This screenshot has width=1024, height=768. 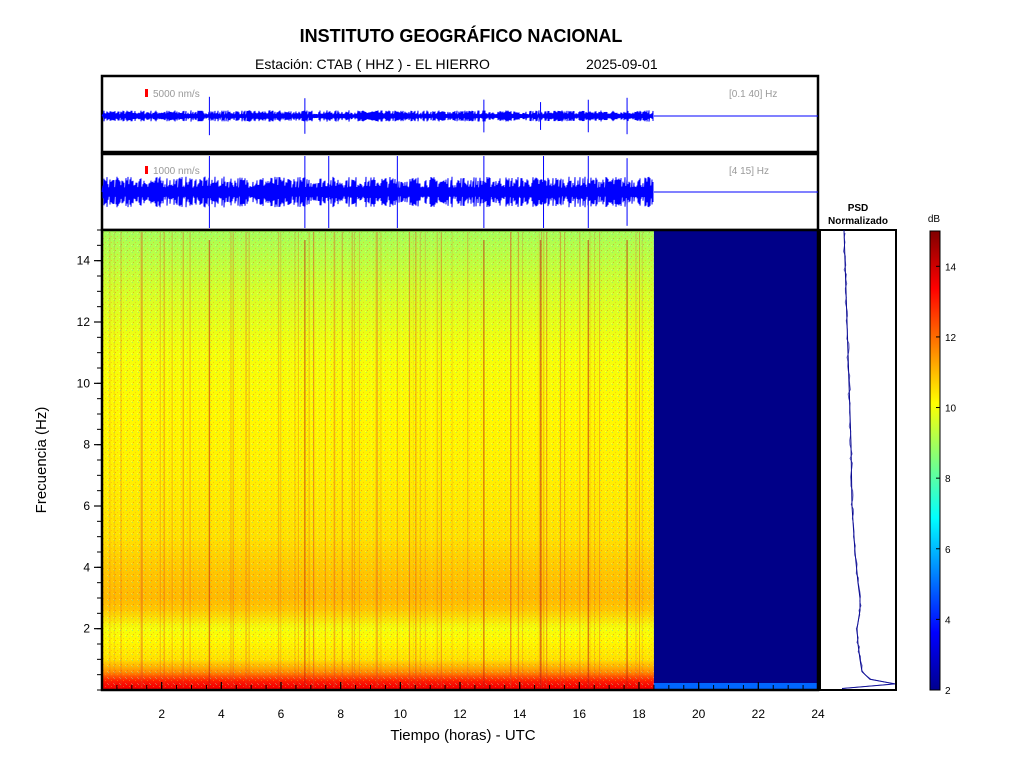 What do you see at coordinates (858, 215) in the screenshot?
I see `psd-title: PSD Normalizado` at bounding box center [858, 215].